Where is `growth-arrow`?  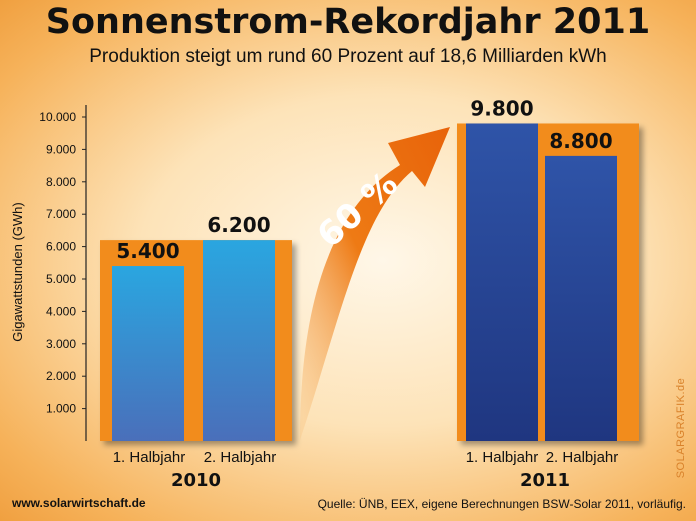 growth-arrow is located at coordinates (375, 283).